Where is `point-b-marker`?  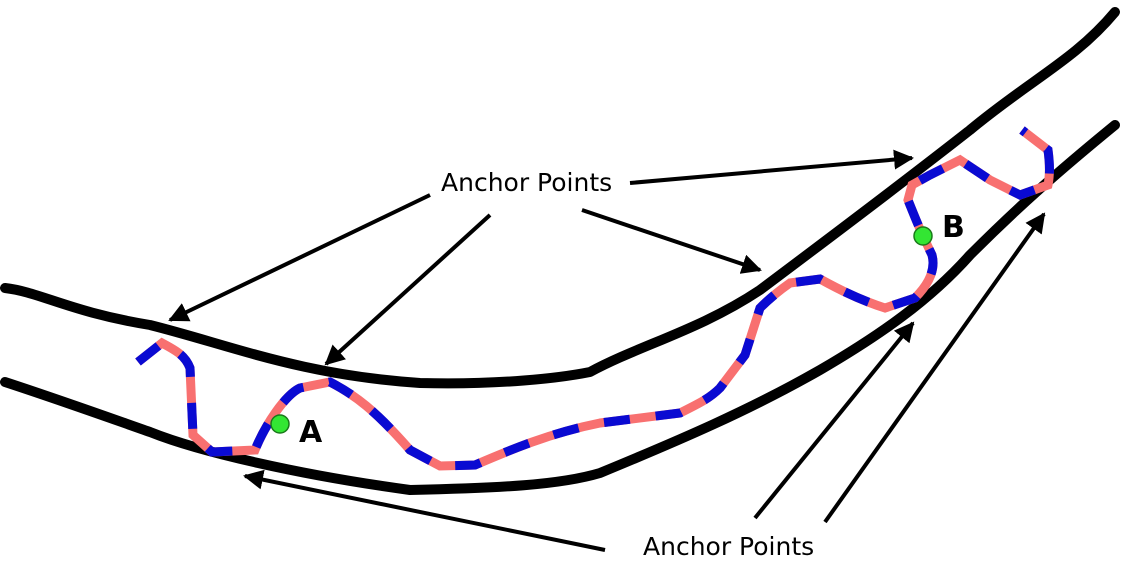
point-b-marker is located at coordinates (923, 236).